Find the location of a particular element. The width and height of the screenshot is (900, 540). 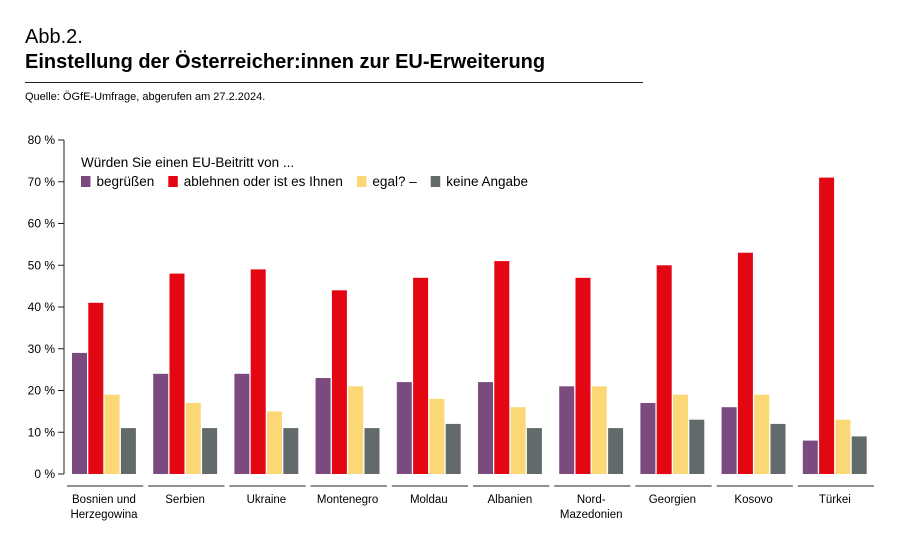

x-tick-label-line: Serbien is located at coordinates (185, 500).